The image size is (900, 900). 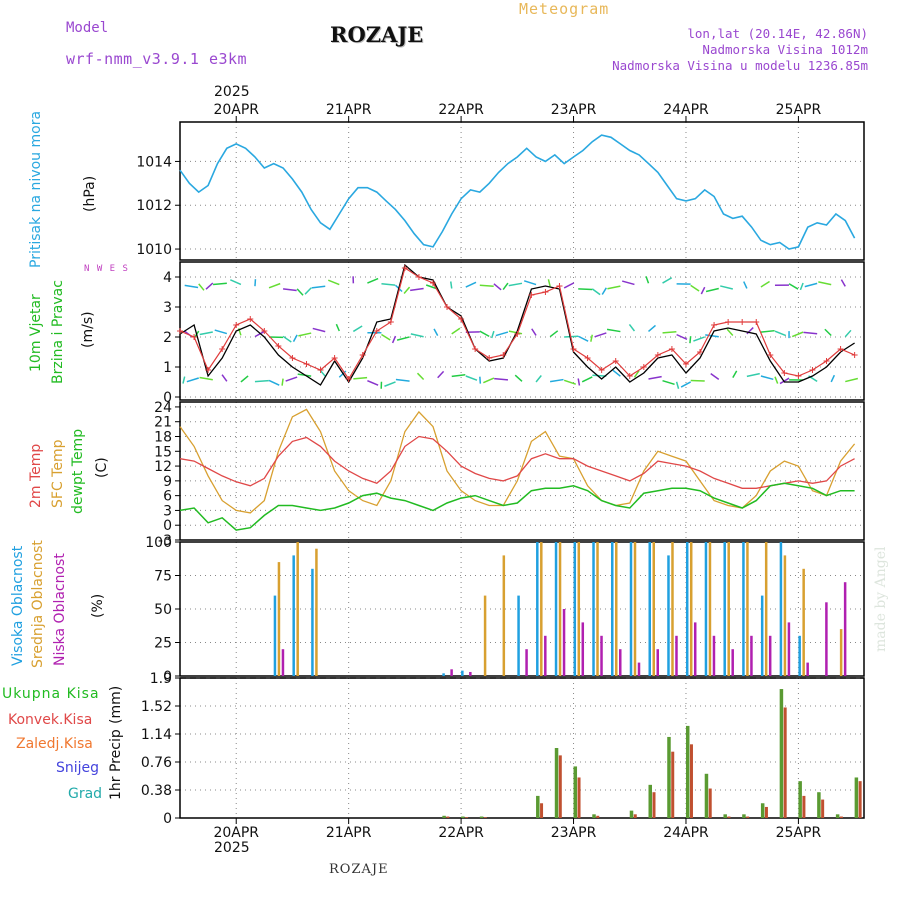 I want to click on y-tick-label: 25, so click(x=163, y=644).